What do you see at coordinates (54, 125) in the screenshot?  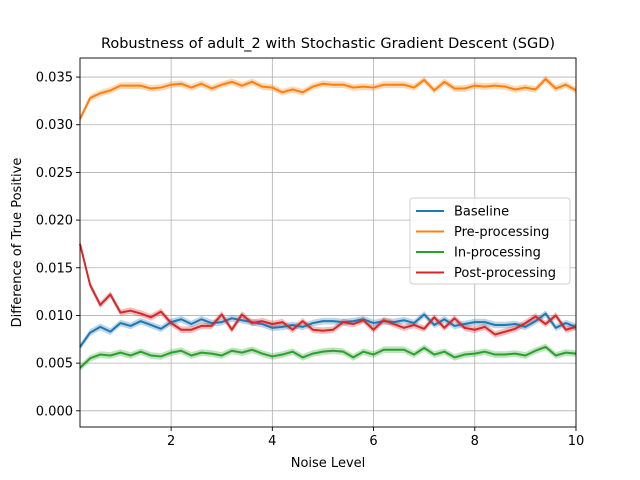 I see `y-tick-label: 0.030` at bounding box center [54, 125].